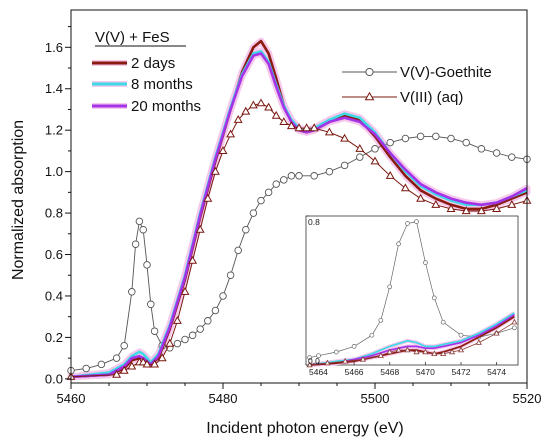  I want to click on y-tick-label: 0.2, so click(54, 337).